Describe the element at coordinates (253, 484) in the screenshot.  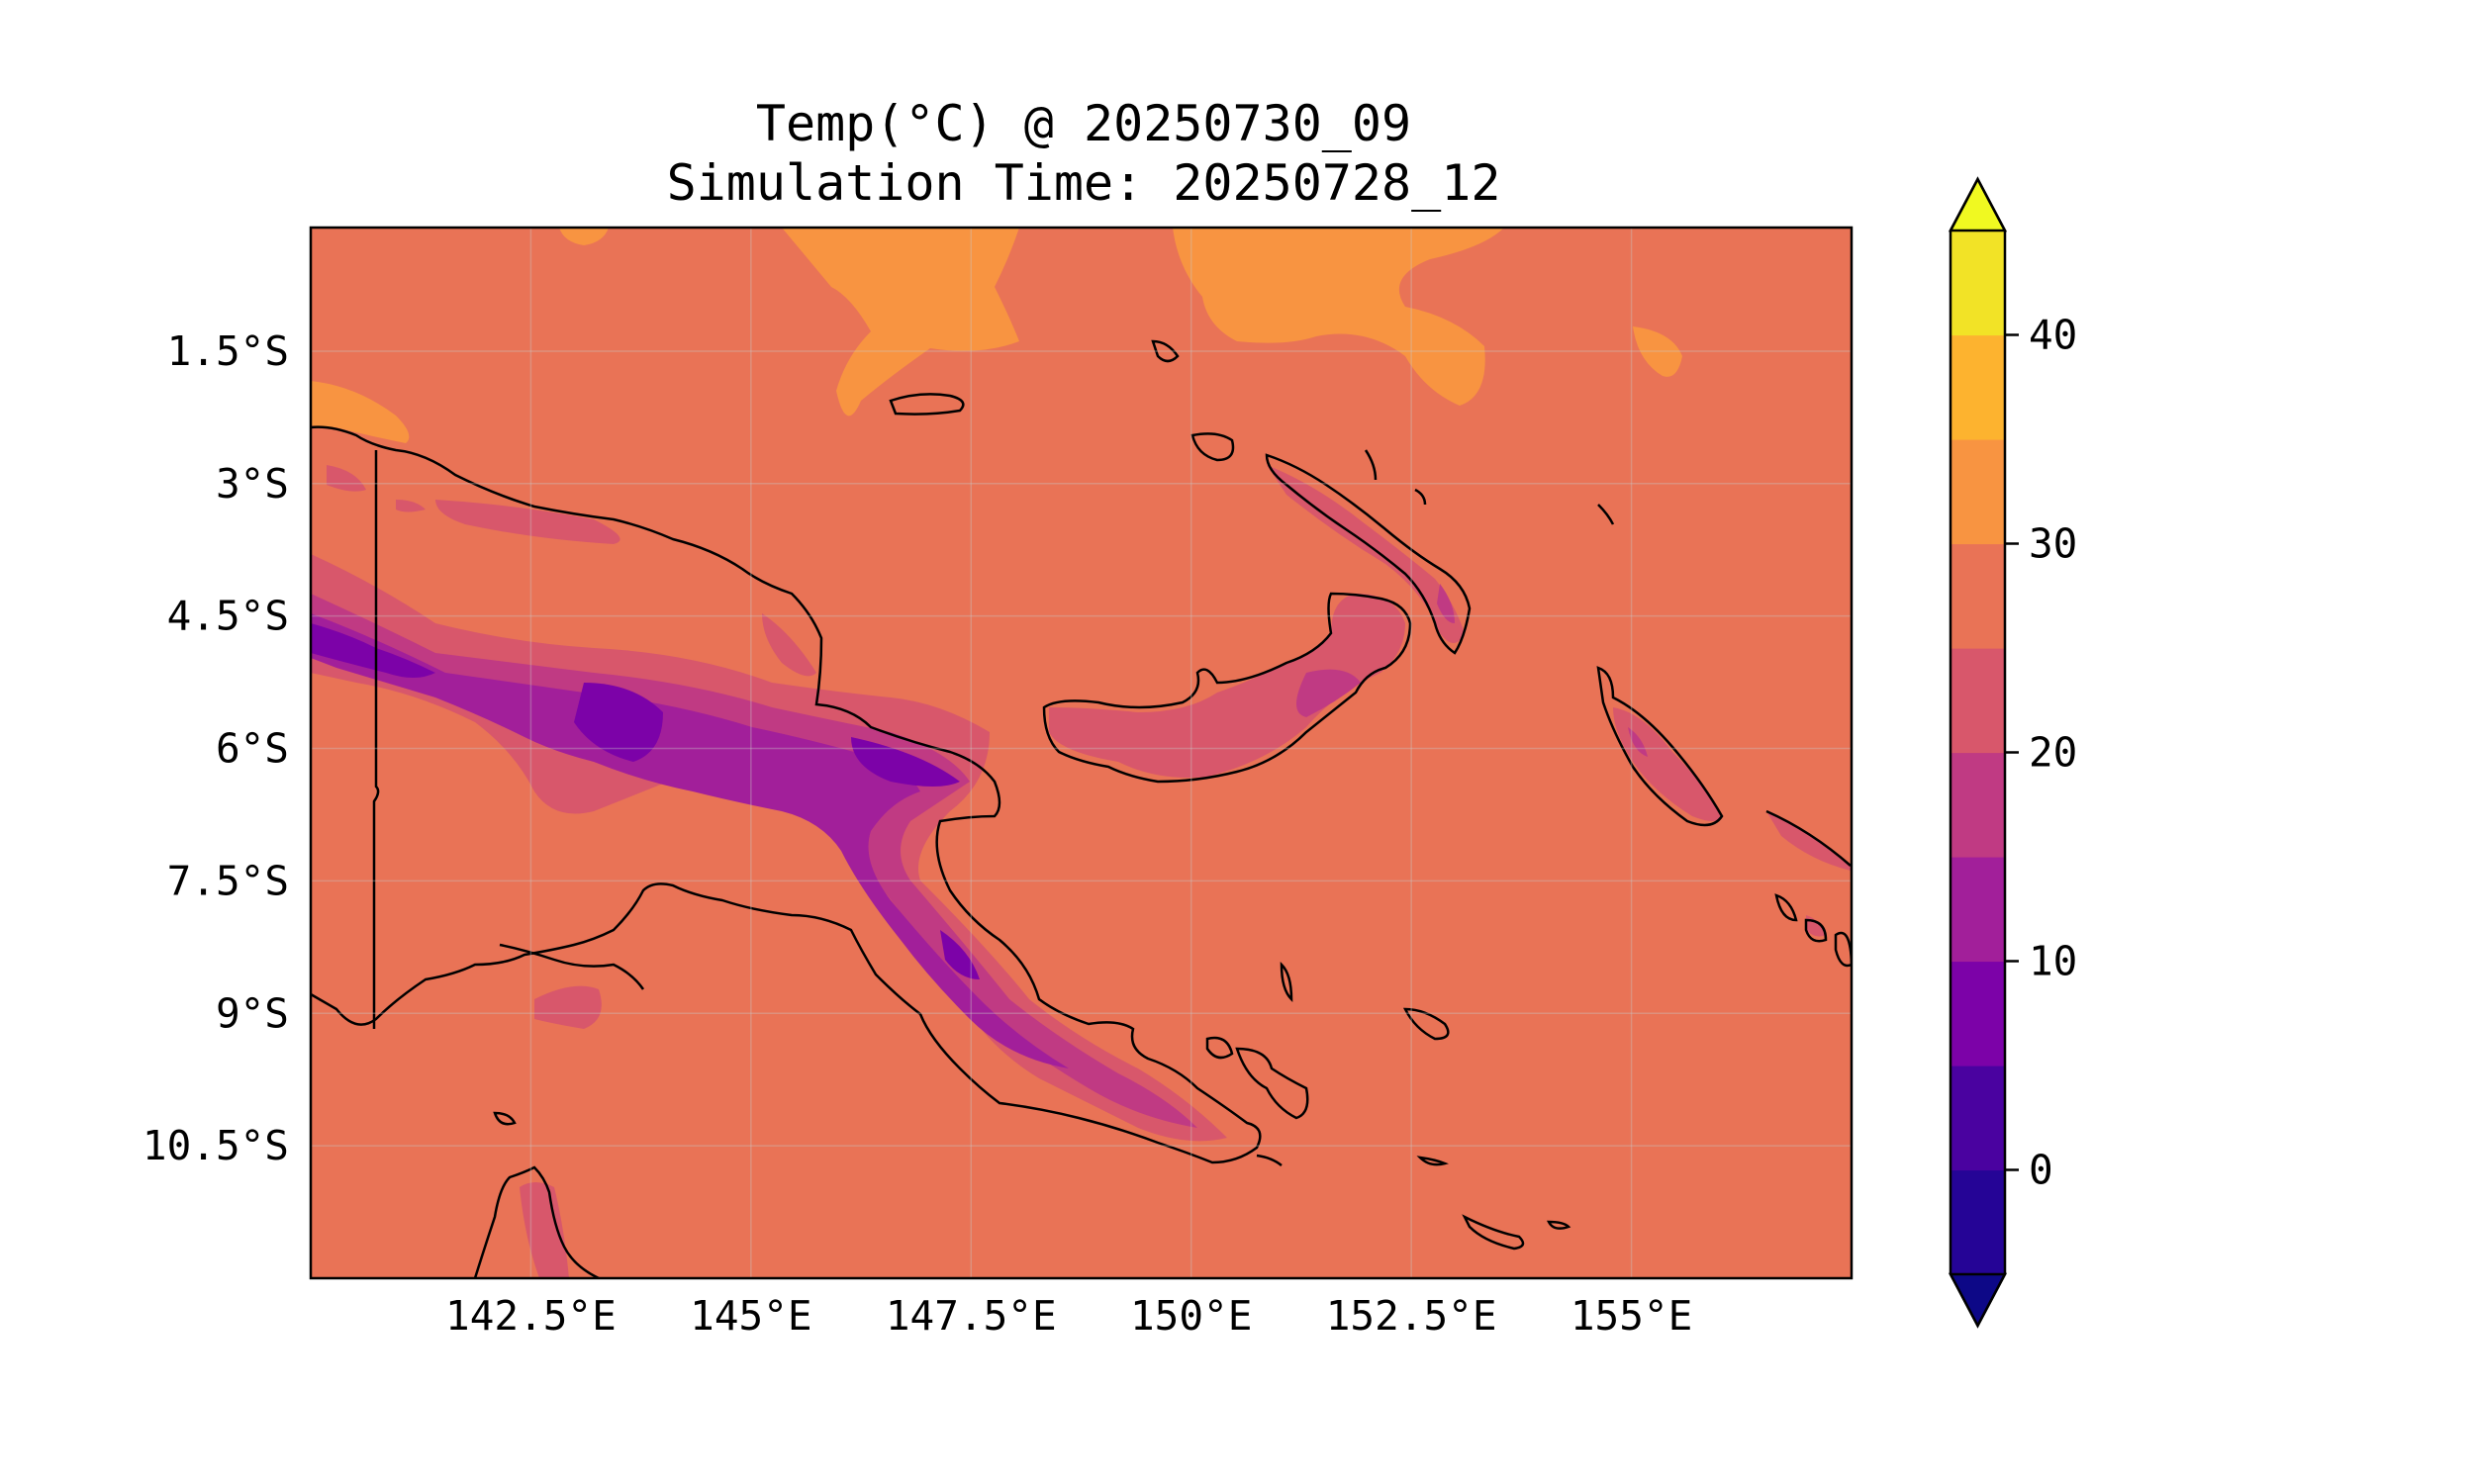
I see `y-tick-label: 3°S` at that location.